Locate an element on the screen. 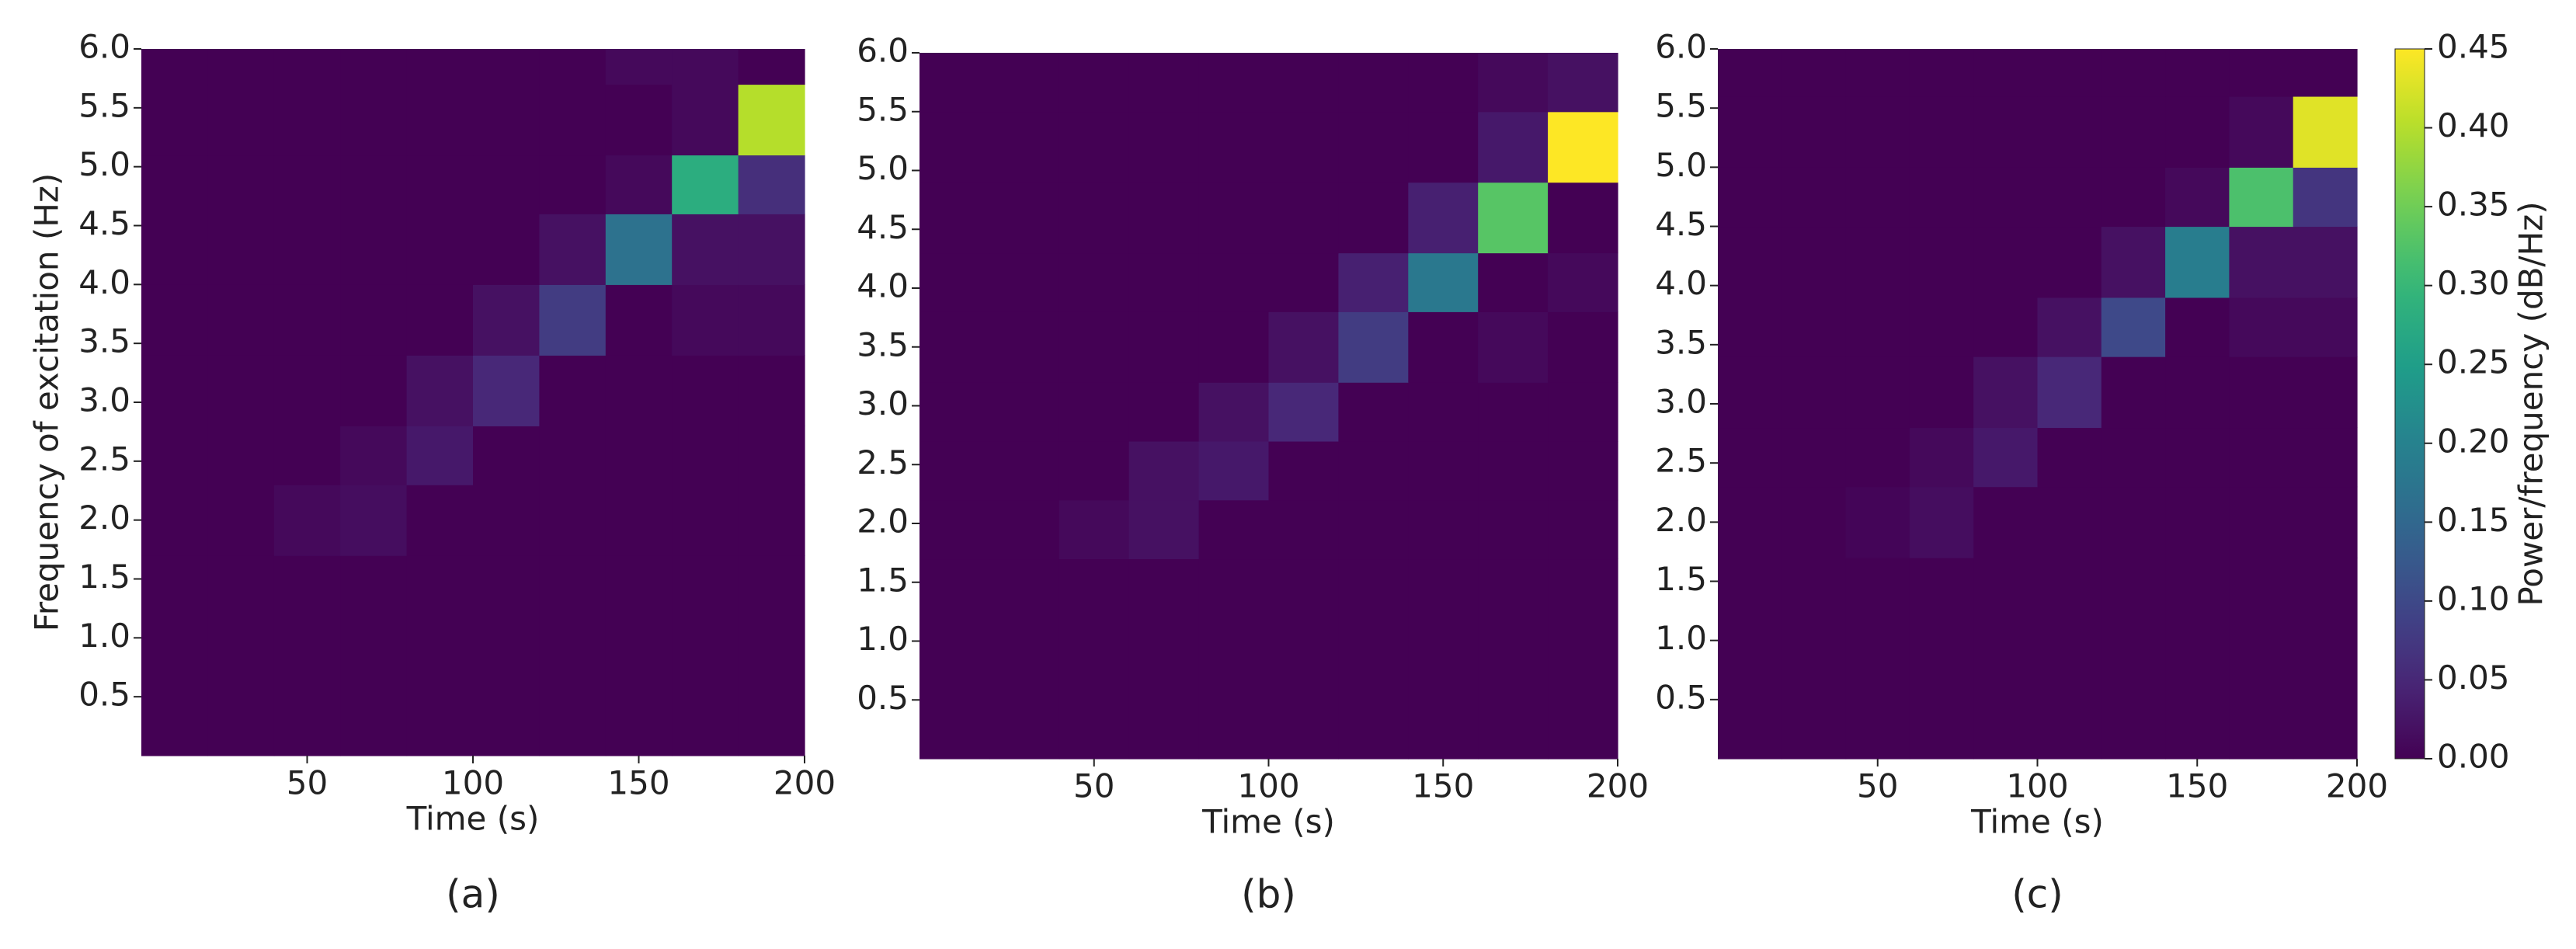 Image resolution: width=2576 pixels, height=949 pixels. panel-caption: (c) is located at coordinates (2037, 894).